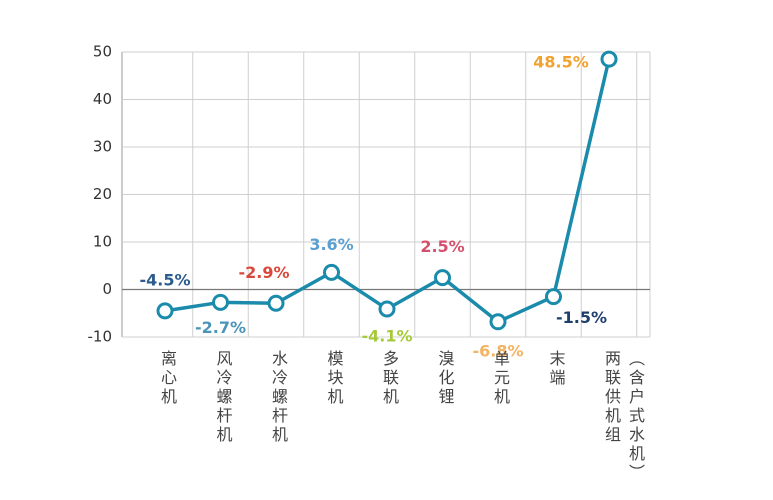 The width and height of the screenshot is (773, 500). I want to click on data-label: -2.9%, so click(263, 272).